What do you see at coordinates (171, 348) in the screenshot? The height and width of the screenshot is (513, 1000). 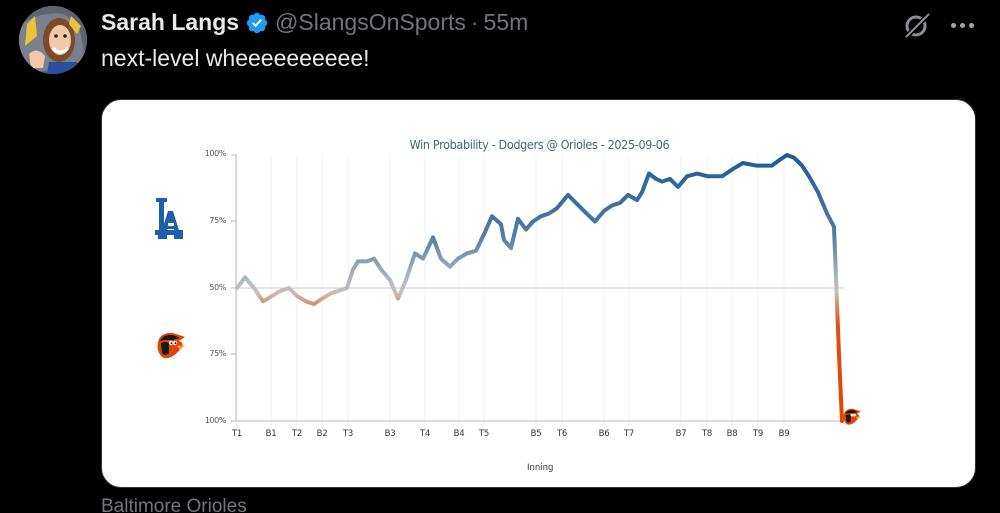 I see `orioles-bird-logo-icon` at bounding box center [171, 348].